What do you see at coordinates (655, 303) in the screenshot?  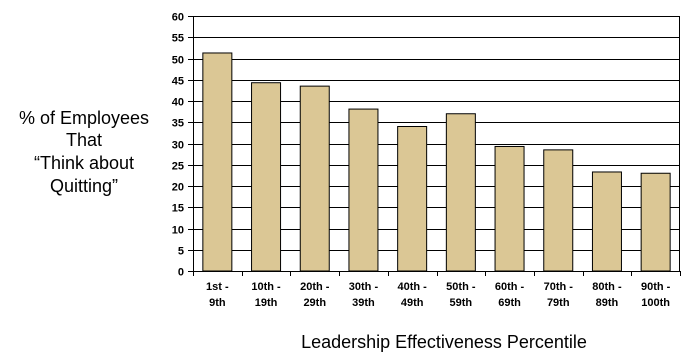 I see `x-tick-label: 100th` at bounding box center [655, 303].